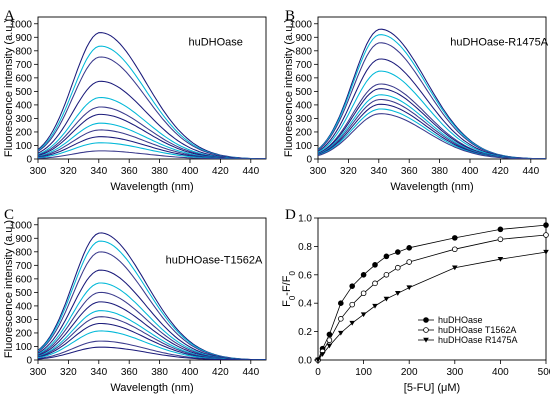  Describe the element at coordinates (23, 132) in the screenshot. I see `y-tick-label-a: 200` at that location.